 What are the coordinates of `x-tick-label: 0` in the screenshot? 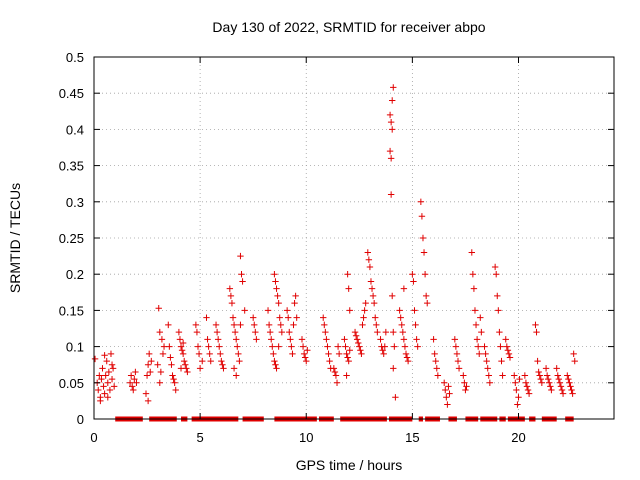 It's located at (93, 437).